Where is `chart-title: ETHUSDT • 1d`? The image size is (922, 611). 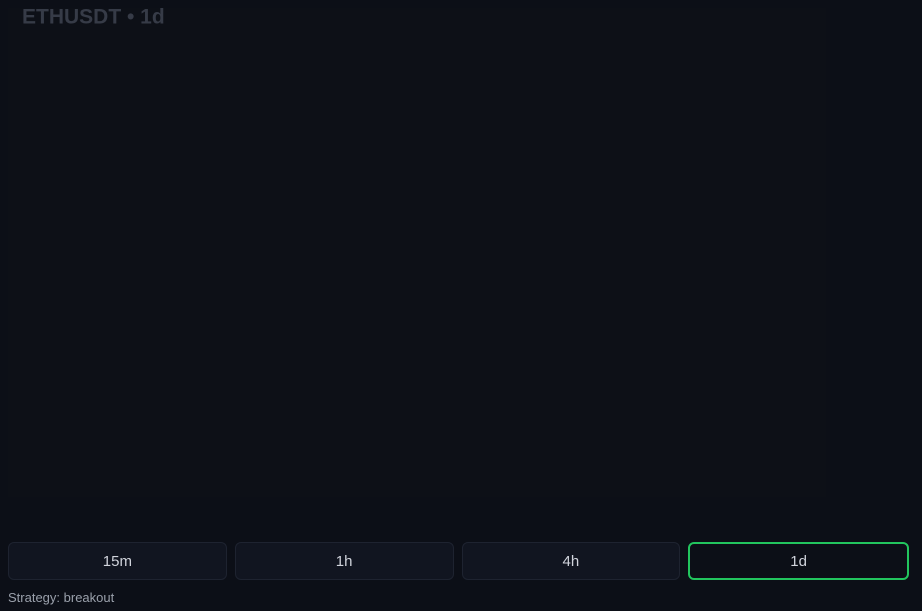 chart-title: ETHUSDT • 1d is located at coordinates (93, 17).